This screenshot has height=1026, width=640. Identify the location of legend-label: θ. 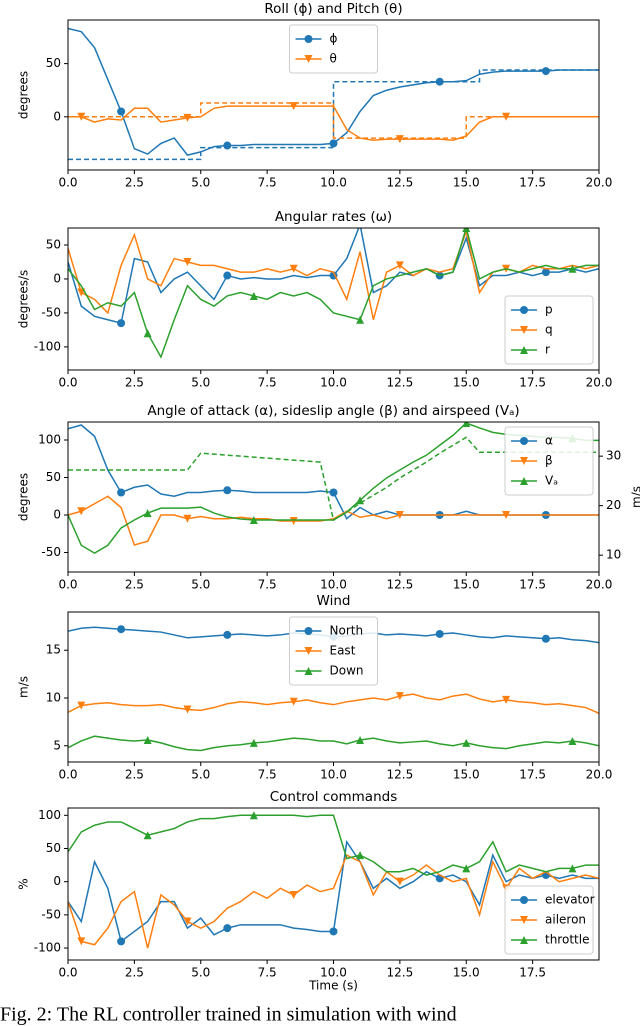
(333, 59).